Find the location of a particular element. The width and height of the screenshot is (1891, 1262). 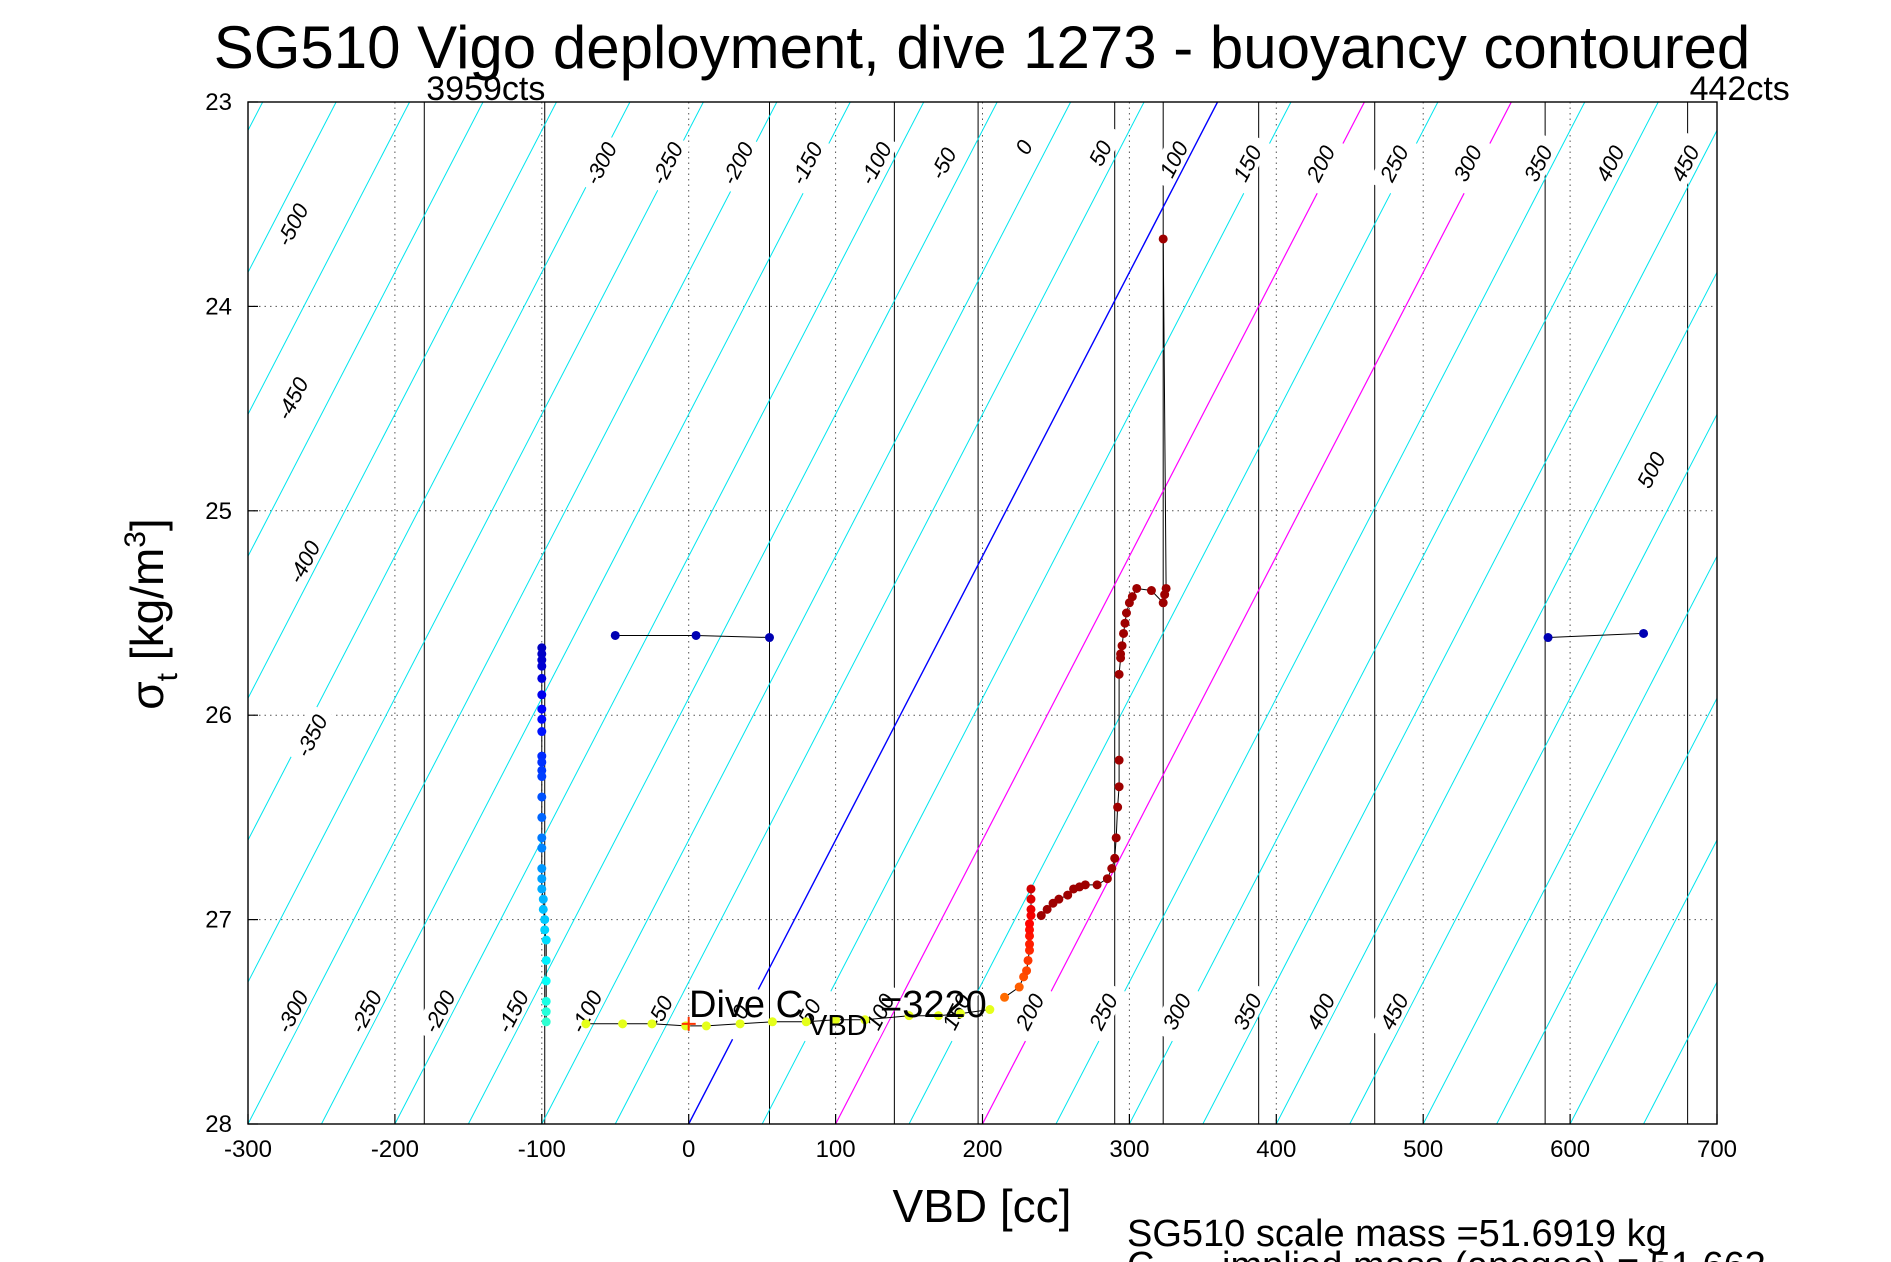

contour-label: -50 is located at coordinates (658, 1011).